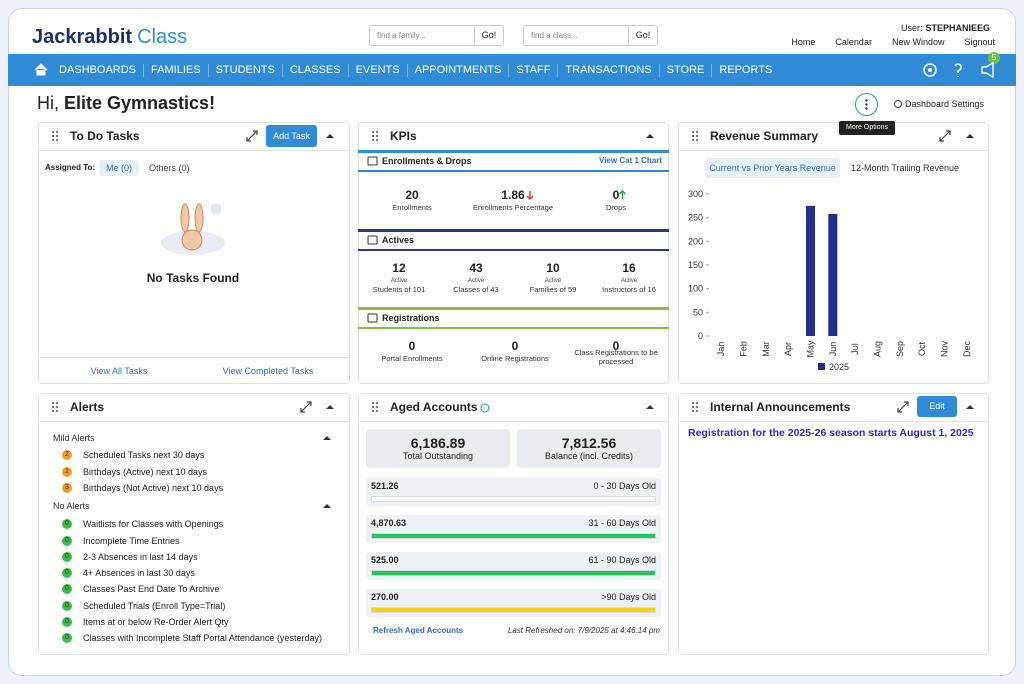  What do you see at coordinates (98, 69) in the screenshot?
I see `nav-item: DASHBOARDS` at bounding box center [98, 69].